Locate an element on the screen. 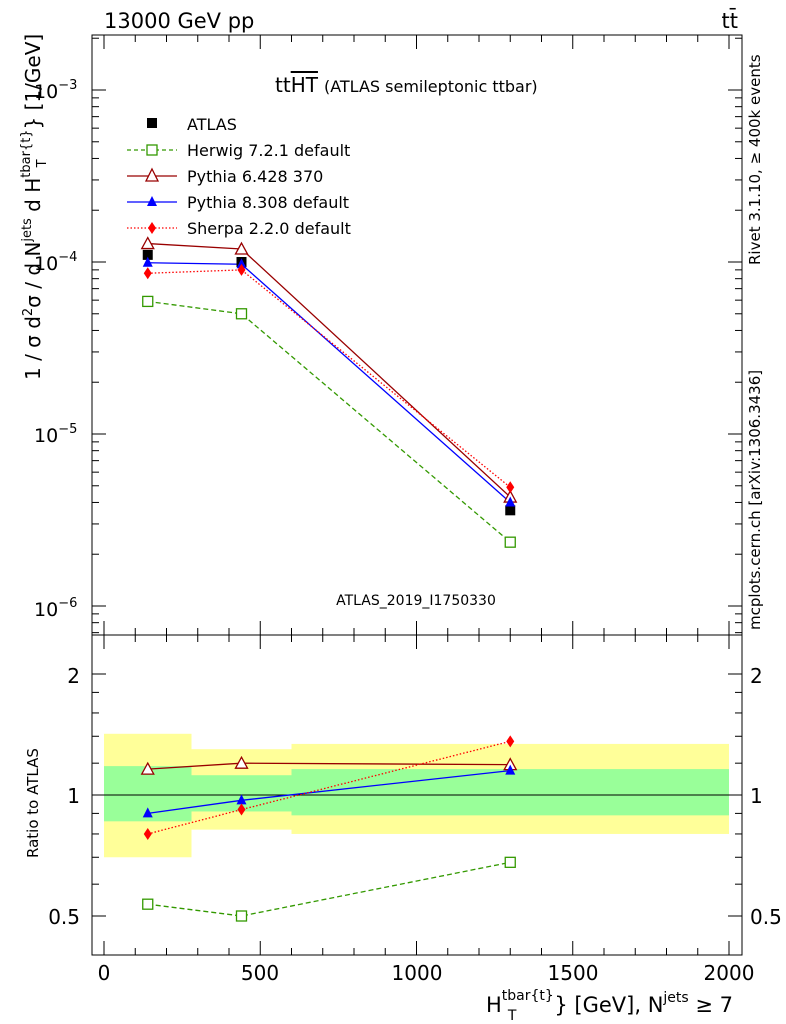 The height and width of the screenshot is (1024, 786). x-axis-label: Htbar{t} T} [GeV], Njets ≥ 7 is located at coordinates (609, 1006).